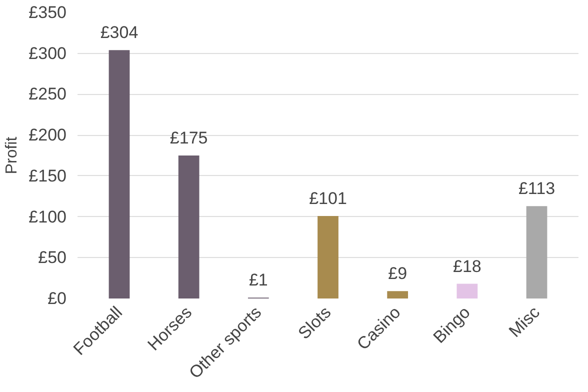 This screenshot has width=588, height=392. I want to click on y-tick-label: £50, so click(52, 258).